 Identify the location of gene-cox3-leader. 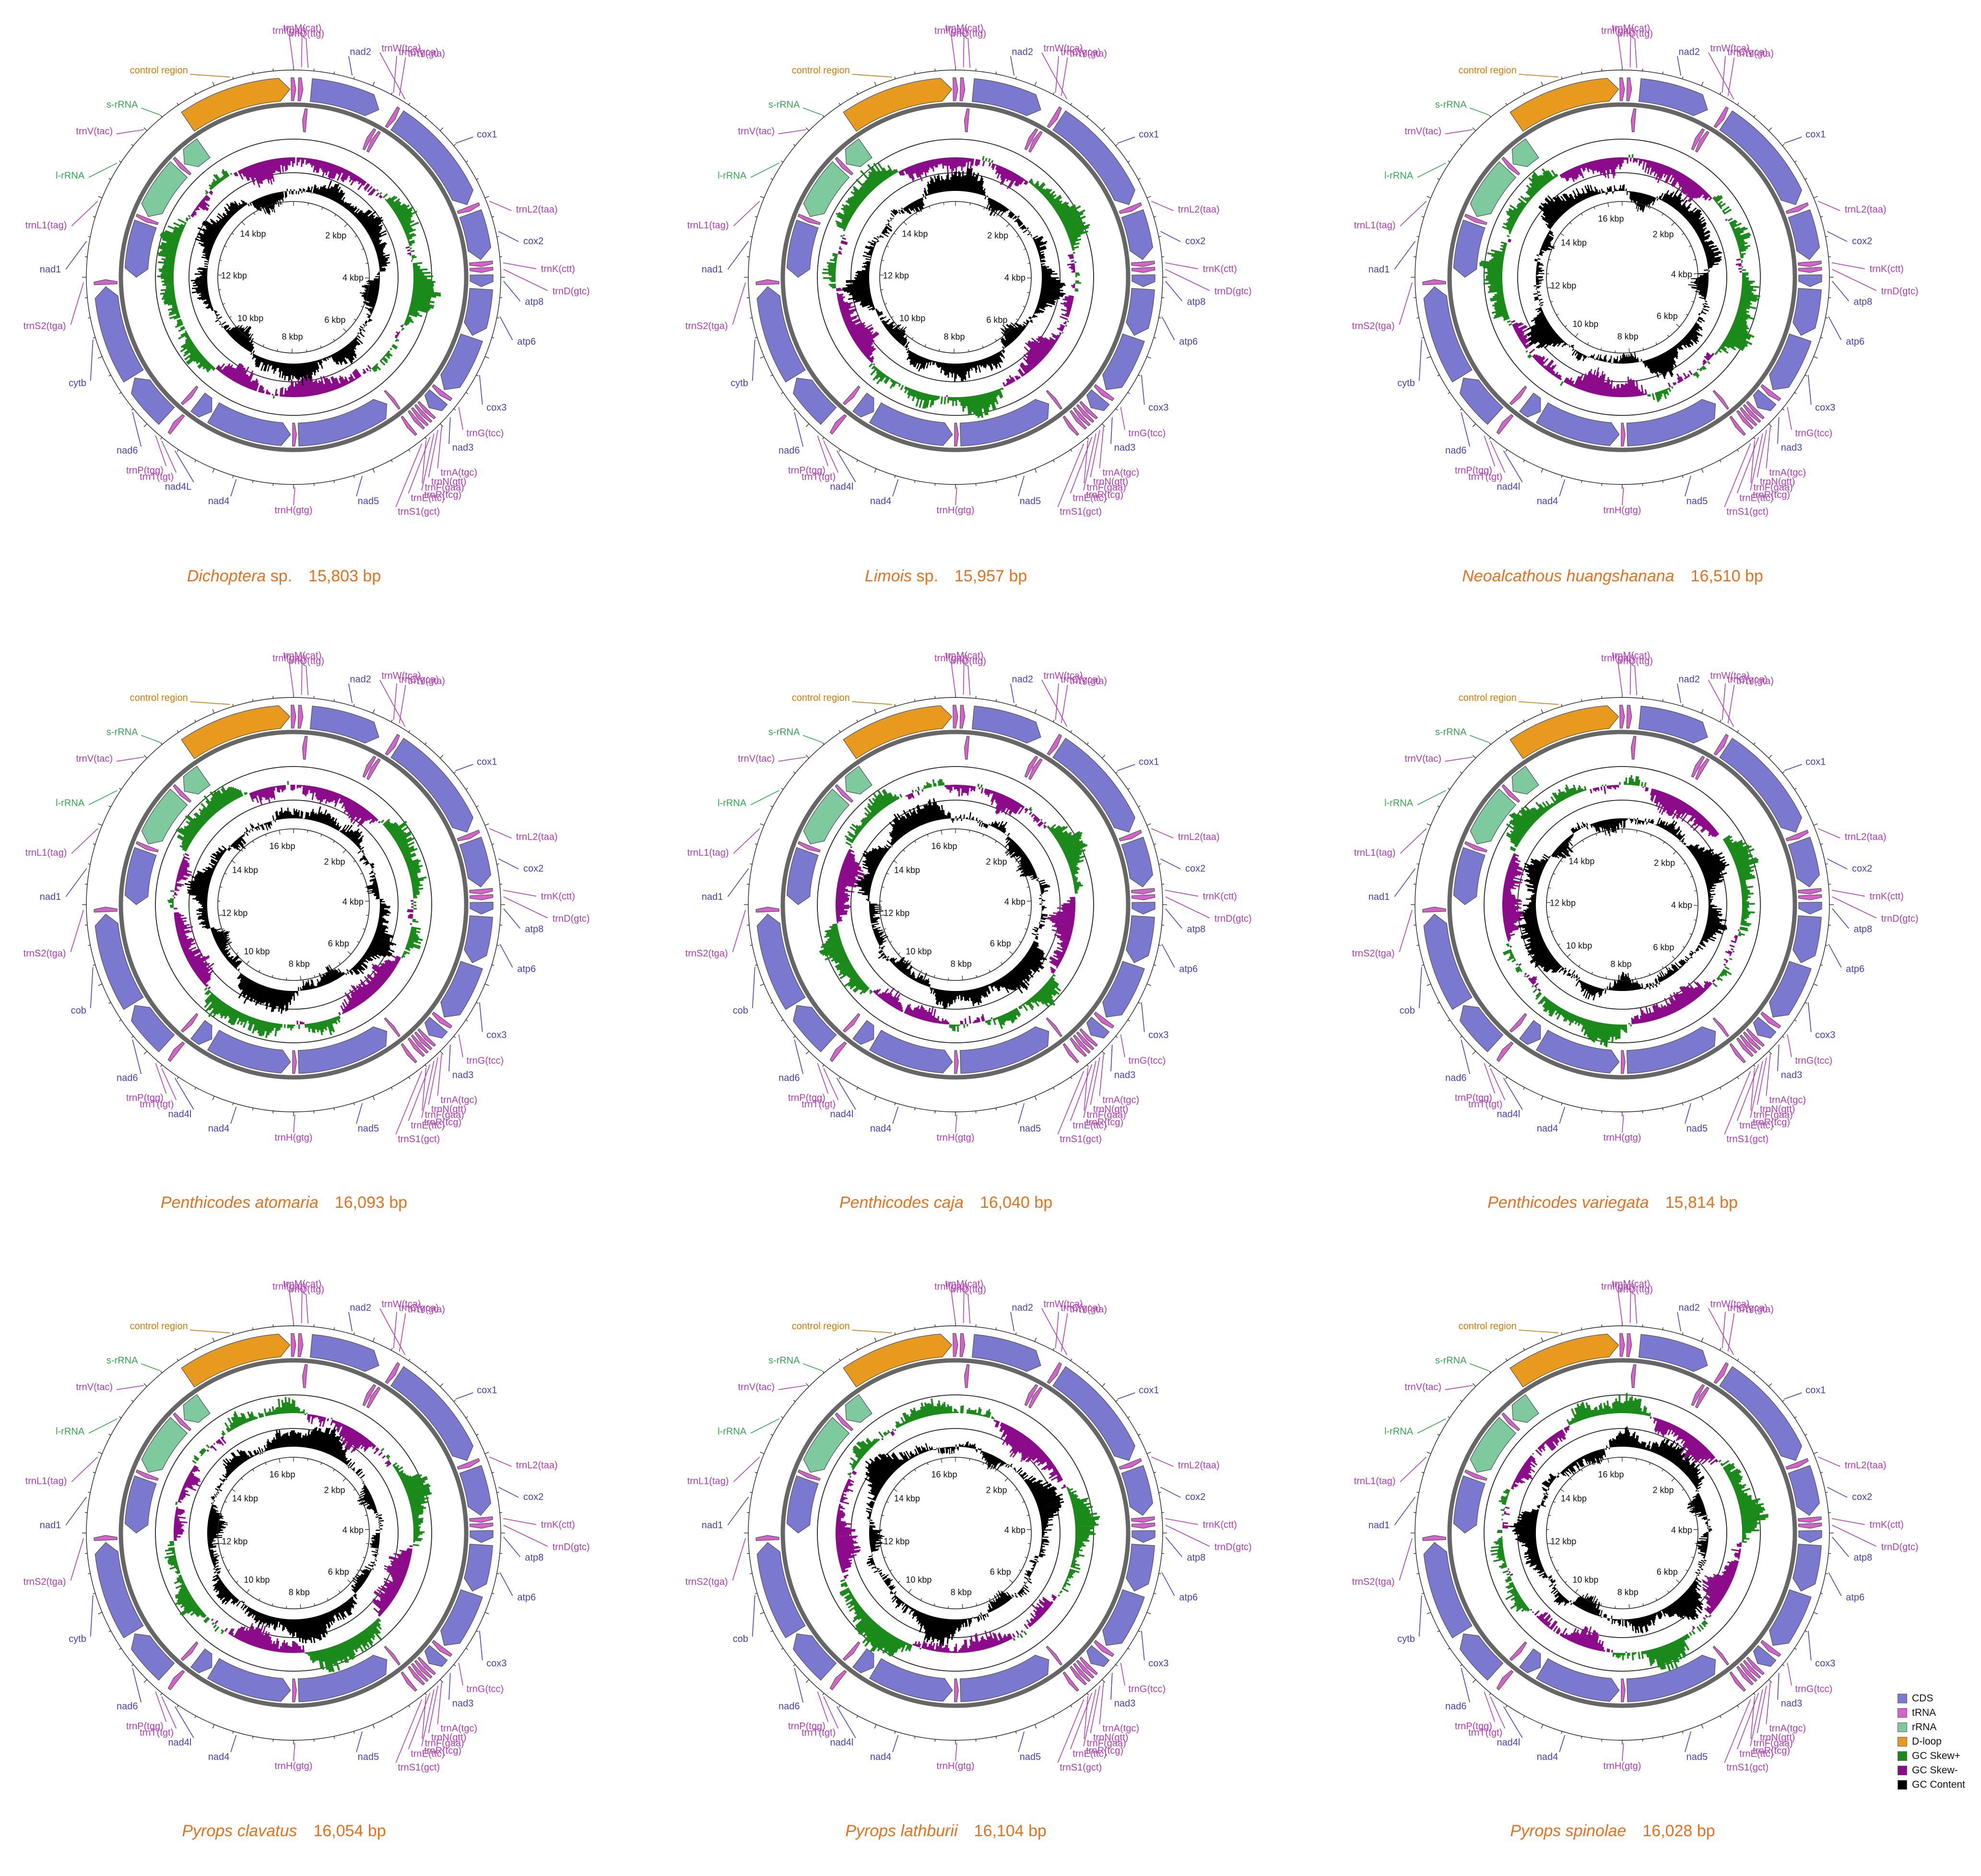
(1809, 1017).